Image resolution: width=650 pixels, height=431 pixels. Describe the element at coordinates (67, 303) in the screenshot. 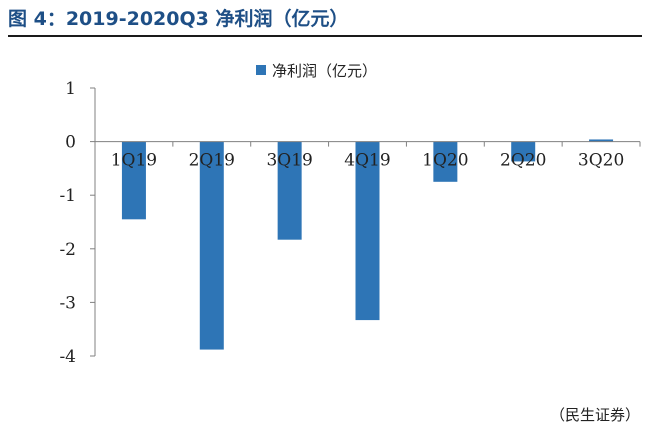

I see `y-tick-label: -3` at that location.